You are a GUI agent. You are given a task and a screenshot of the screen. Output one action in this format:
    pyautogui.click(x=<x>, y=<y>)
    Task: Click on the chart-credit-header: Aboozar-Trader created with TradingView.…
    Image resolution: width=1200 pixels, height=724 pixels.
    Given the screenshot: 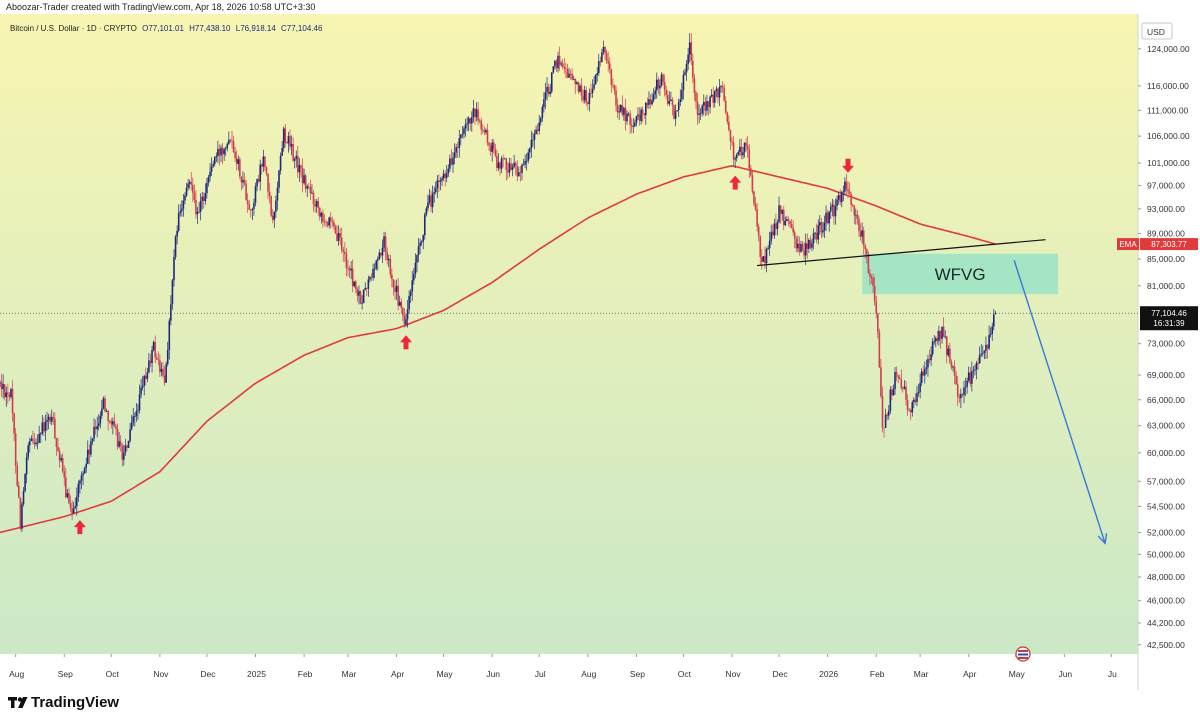 What is the action you would take?
    pyautogui.click(x=600, y=7)
    